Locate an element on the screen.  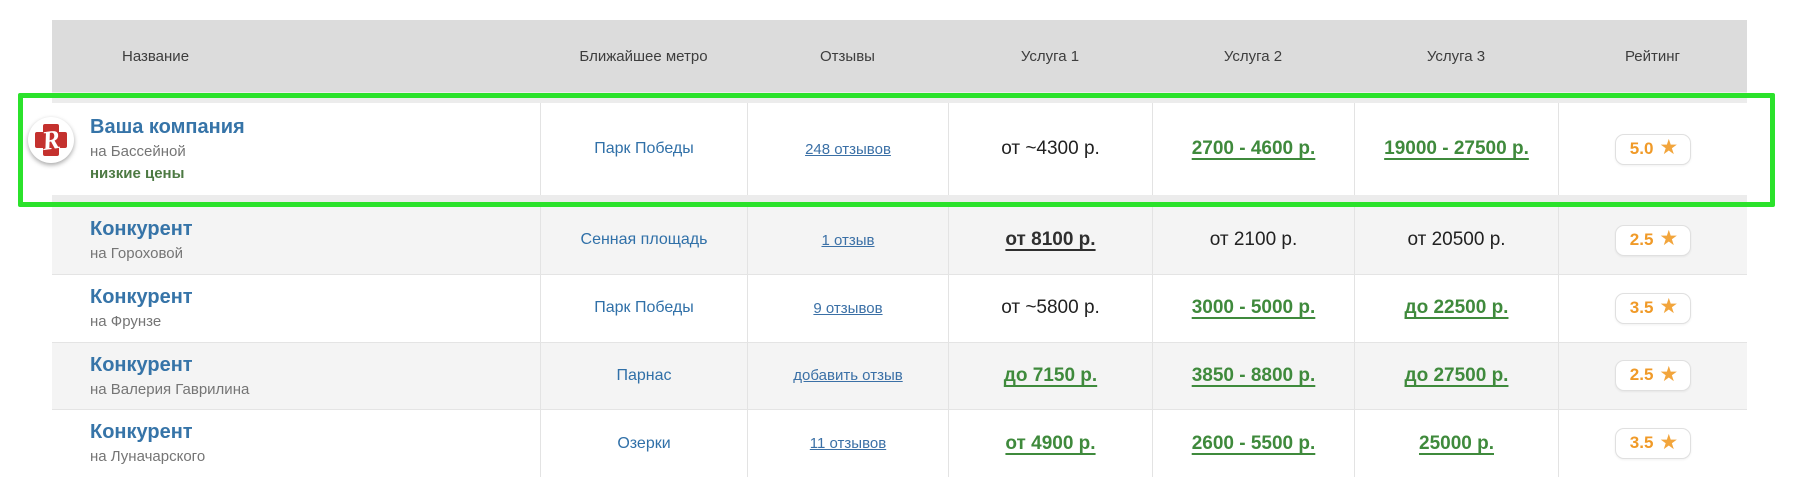
company-address: на Валерия Гаврилина is located at coordinates (170, 389).